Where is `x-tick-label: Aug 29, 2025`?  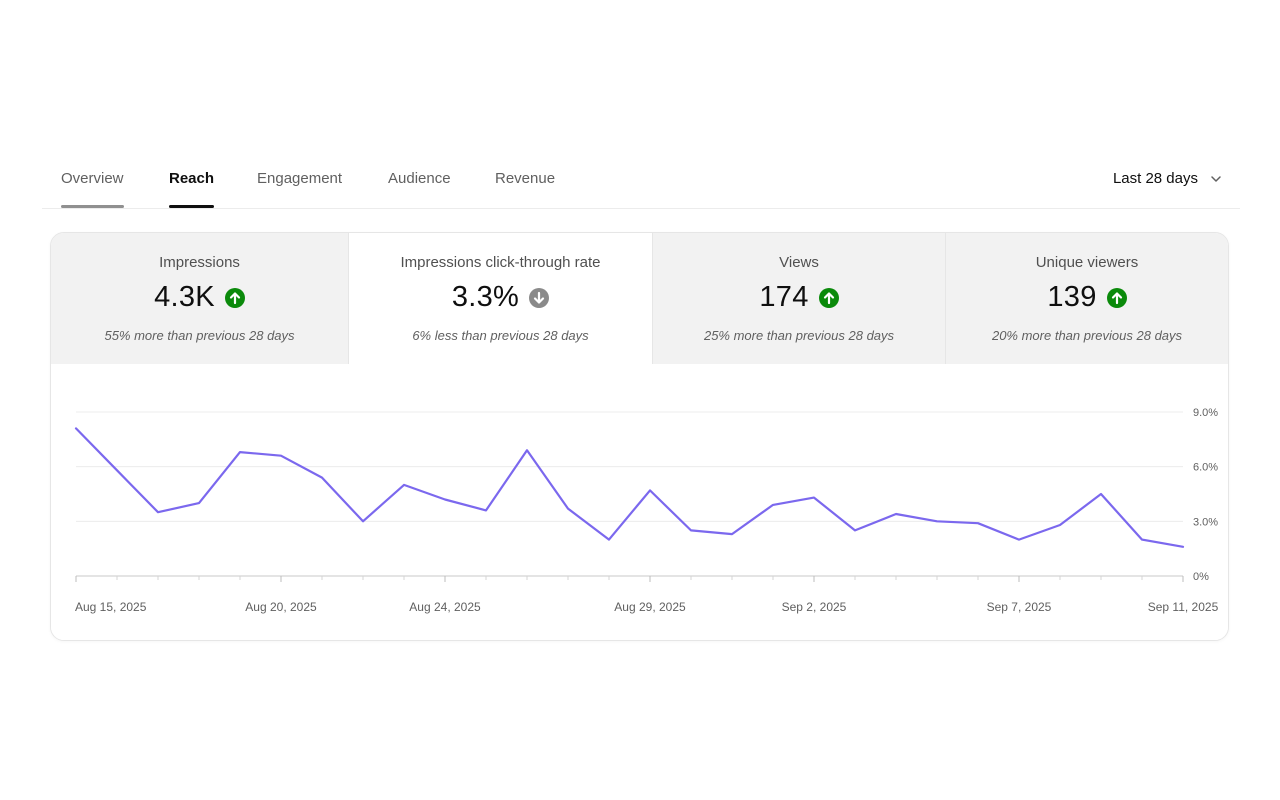 x-tick-label: Aug 29, 2025 is located at coordinates (650, 607).